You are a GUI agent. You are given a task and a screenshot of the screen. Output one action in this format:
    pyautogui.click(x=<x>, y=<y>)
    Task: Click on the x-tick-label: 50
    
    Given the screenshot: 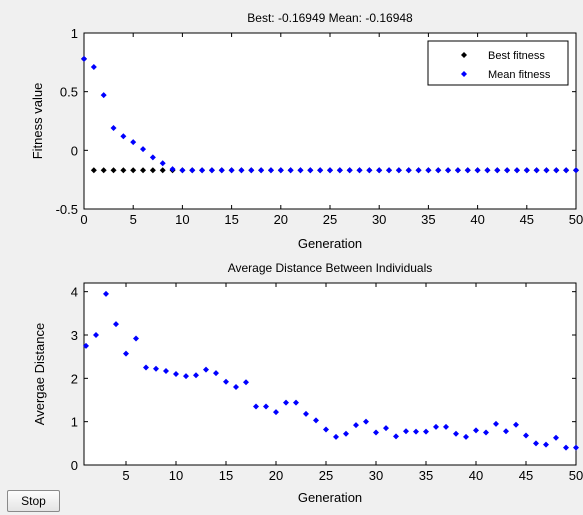 What is the action you would take?
    pyautogui.click(x=576, y=475)
    